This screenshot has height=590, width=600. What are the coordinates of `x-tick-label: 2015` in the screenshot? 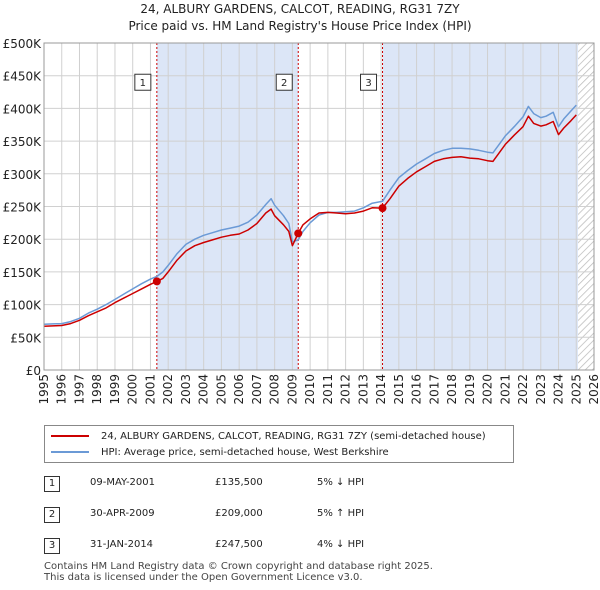 It's located at (399, 389).